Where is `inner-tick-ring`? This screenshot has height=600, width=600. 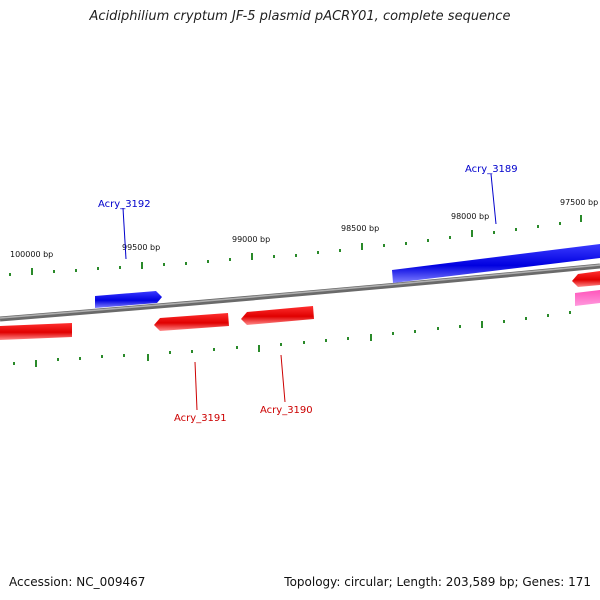 inner-tick-ring is located at coordinates (292, 339).